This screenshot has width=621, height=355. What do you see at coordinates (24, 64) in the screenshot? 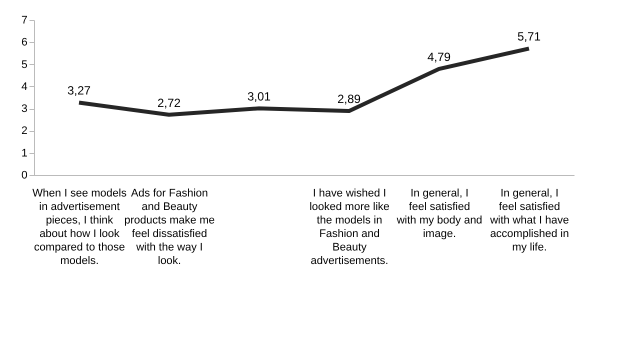
I see `y-tick-label: 5` at bounding box center [24, 64].